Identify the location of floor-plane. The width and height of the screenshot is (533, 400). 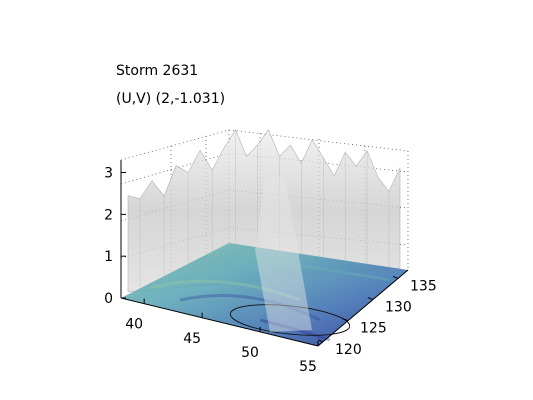
(264, 294).